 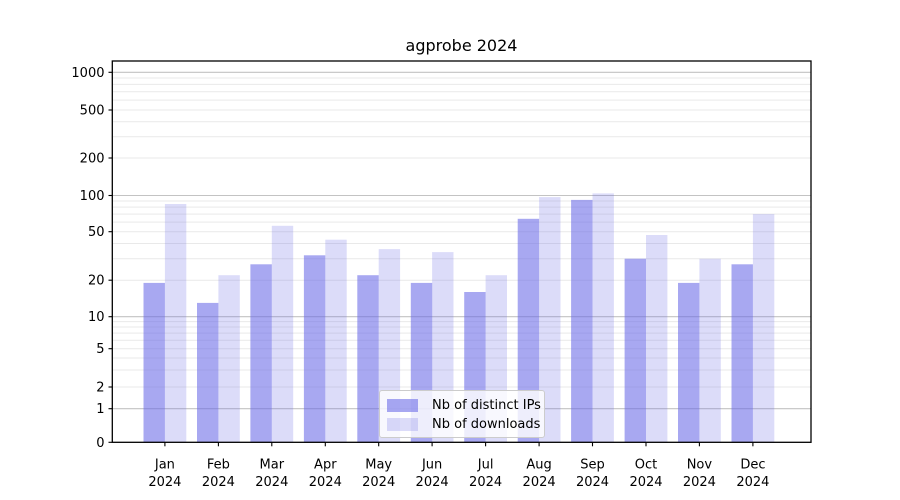 What do you see at coordinates (229, 359) in the screenshot?
I see `bar-downloads-Feb` at bounding box center [229, 359].